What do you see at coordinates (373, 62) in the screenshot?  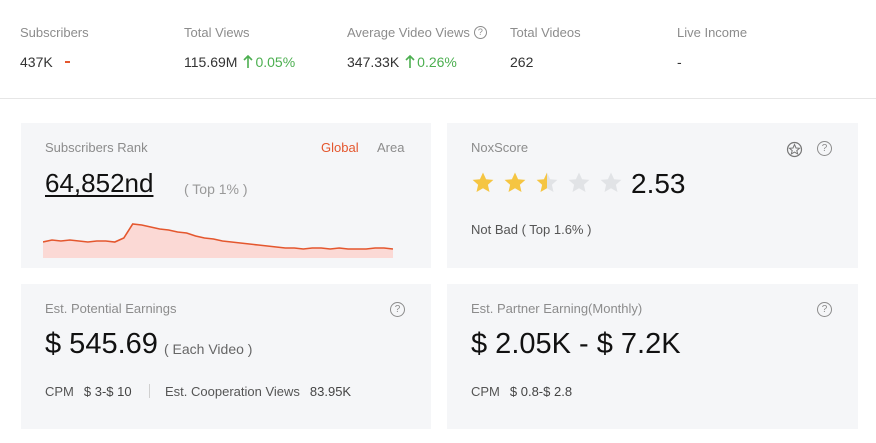 I see `stat-value: 347.33K` at bounding box center [373, 62].